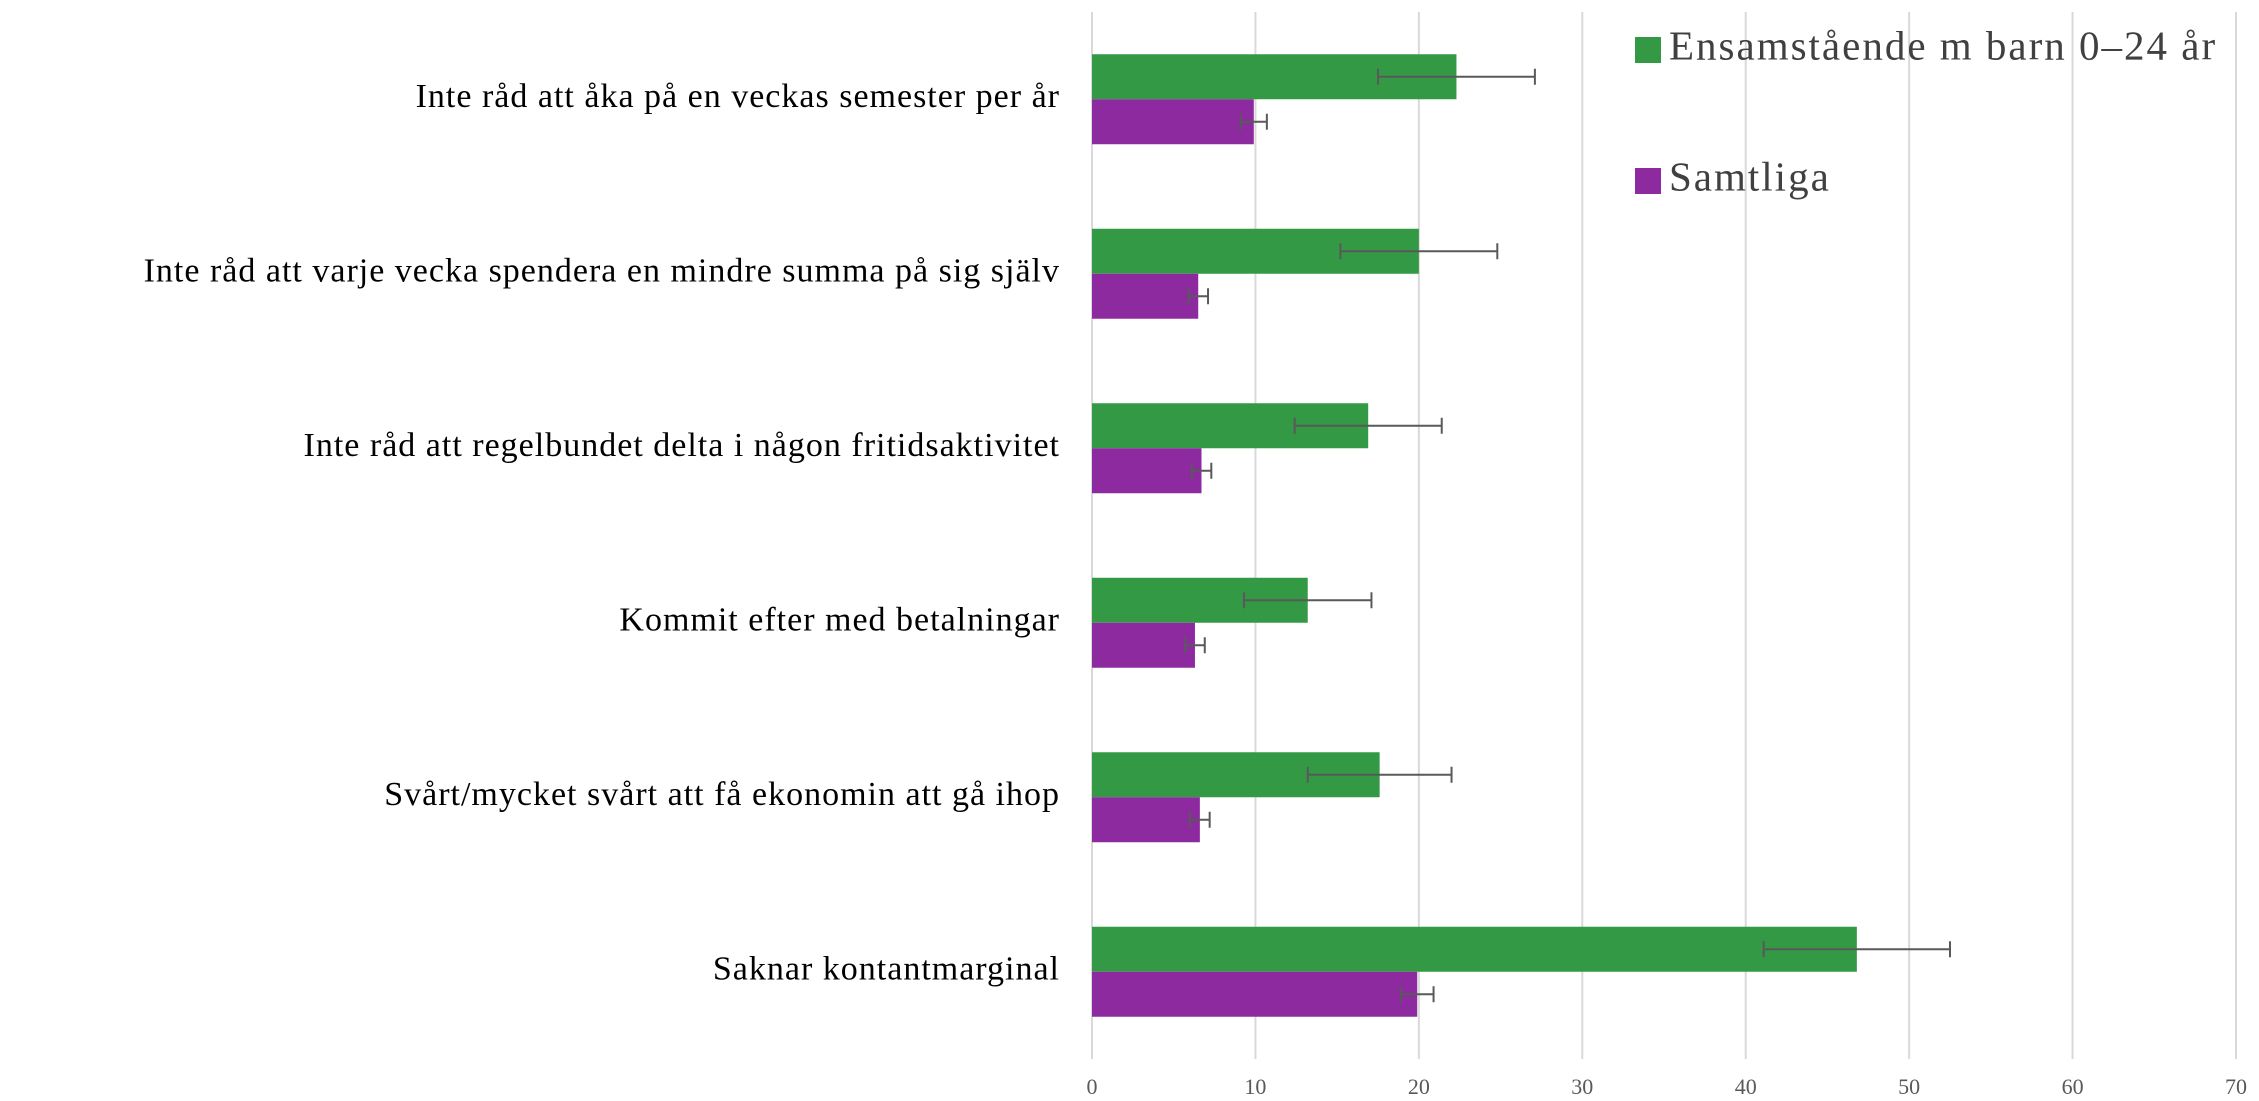 This screenshot has width=2259, height=1101. I want to click on x-tick-label: 40, so click(1746, 1086).